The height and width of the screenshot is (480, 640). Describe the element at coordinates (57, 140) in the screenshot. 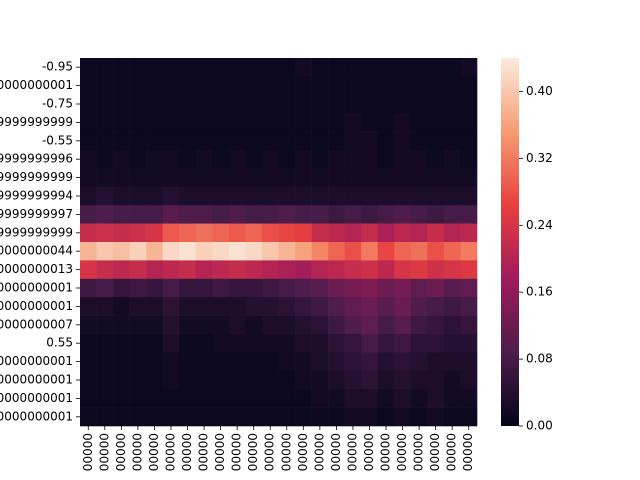

I see `y-tick-label: -0.55` at that location.